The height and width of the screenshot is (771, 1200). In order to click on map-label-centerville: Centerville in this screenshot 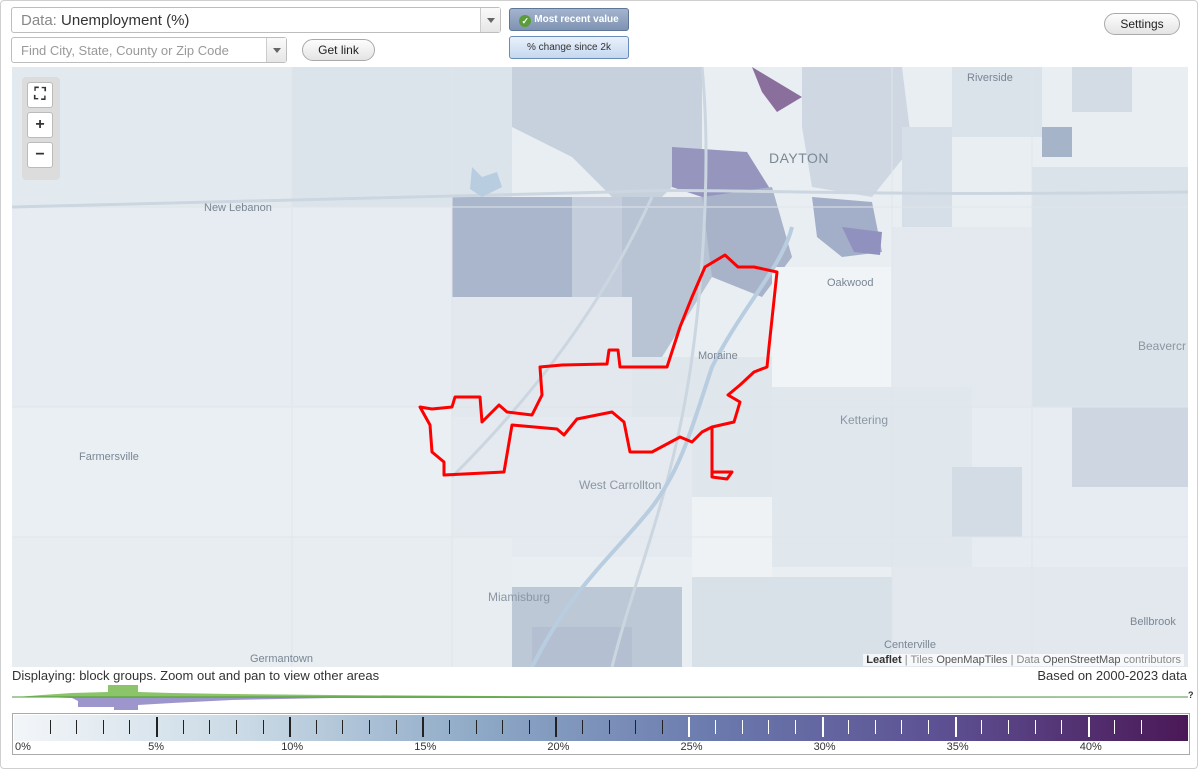, I will do `click(910, 645)`.